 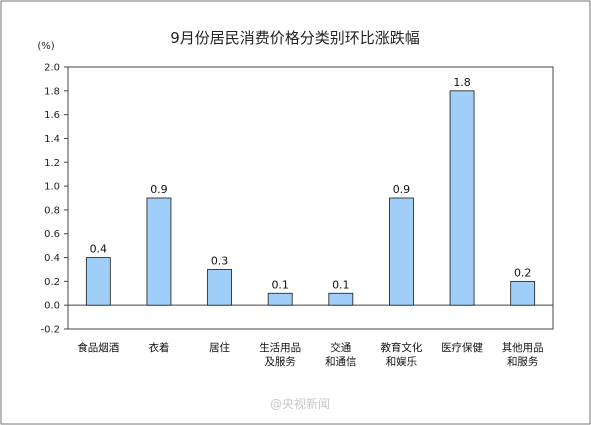 I want to click on category-label: 和娱乐, so click(x=402, y=361).